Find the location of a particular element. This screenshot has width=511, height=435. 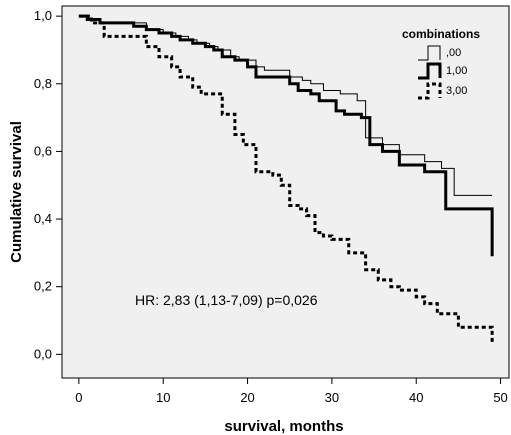

y-tick-label: 0,4 is located at coordinates (43, 218).